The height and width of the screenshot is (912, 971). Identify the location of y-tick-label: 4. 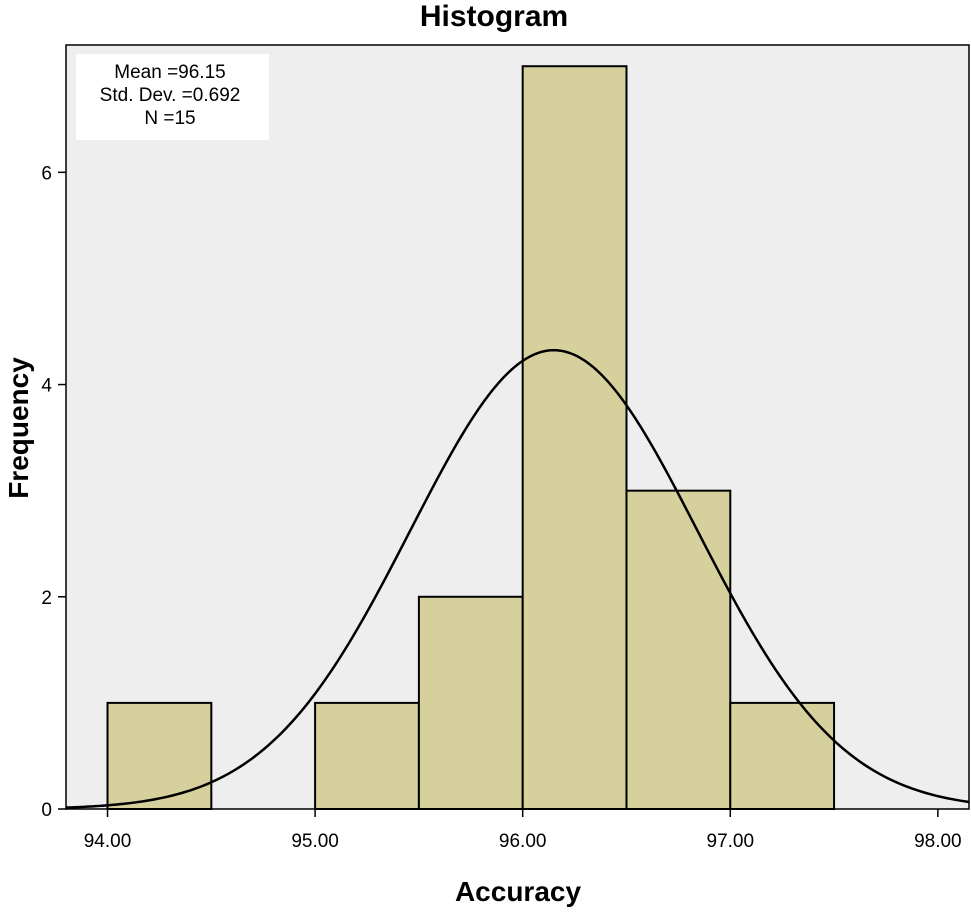
(46, 386).